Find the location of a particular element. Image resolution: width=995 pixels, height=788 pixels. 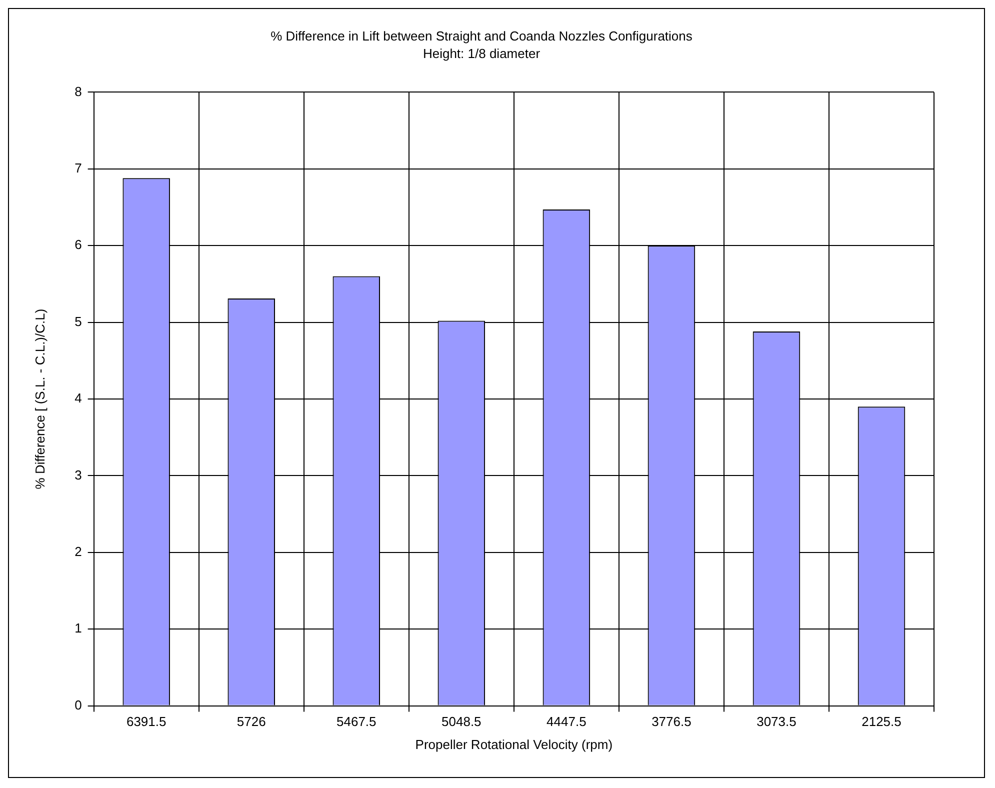

y-tick-label: 0 is located at coordinates (78, 704).